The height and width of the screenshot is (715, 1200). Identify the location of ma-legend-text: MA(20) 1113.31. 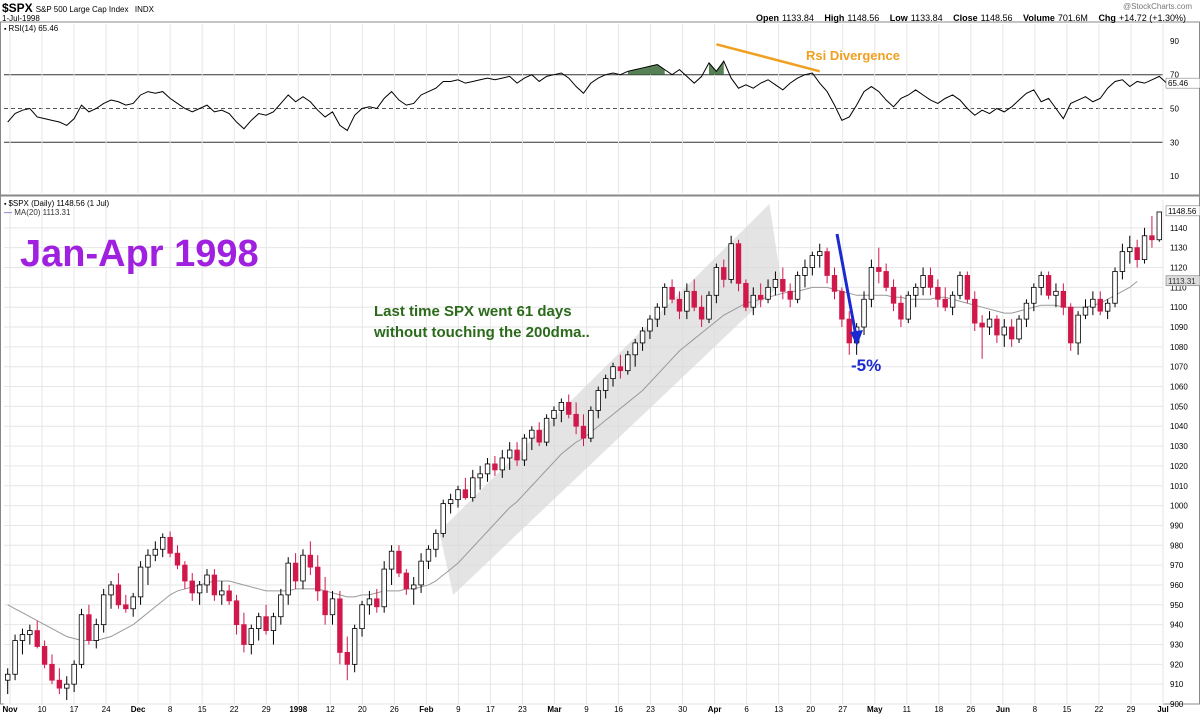
(42, 212).